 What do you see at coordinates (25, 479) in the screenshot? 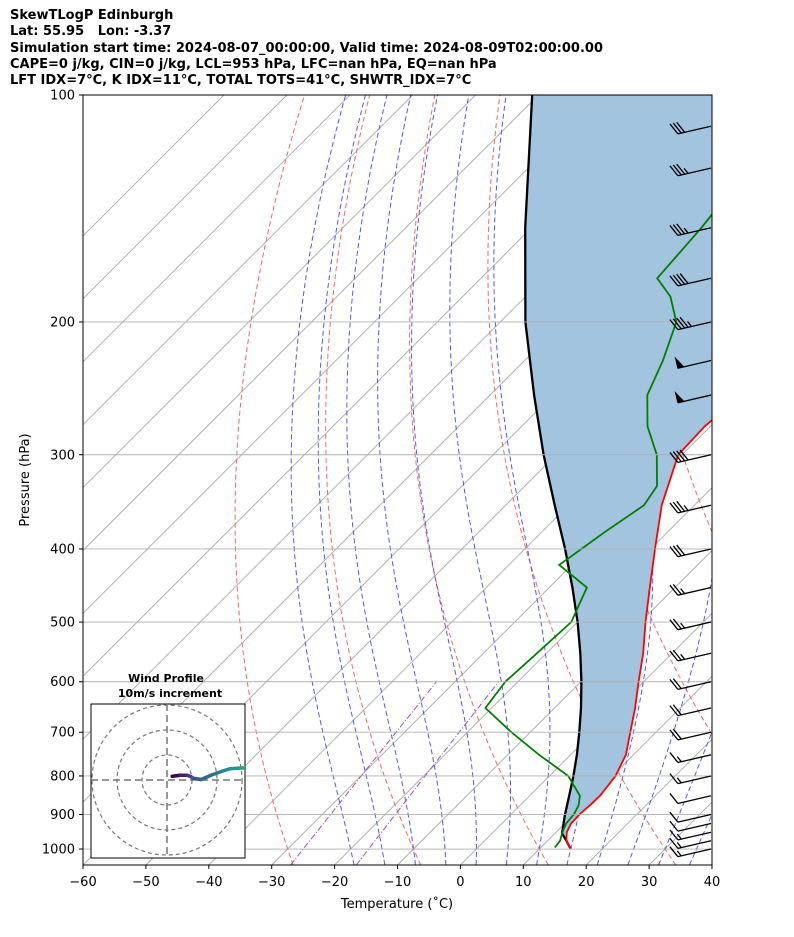
I see `y-axis-label: Pressure (hPa)` at bounding box center [25, 479].